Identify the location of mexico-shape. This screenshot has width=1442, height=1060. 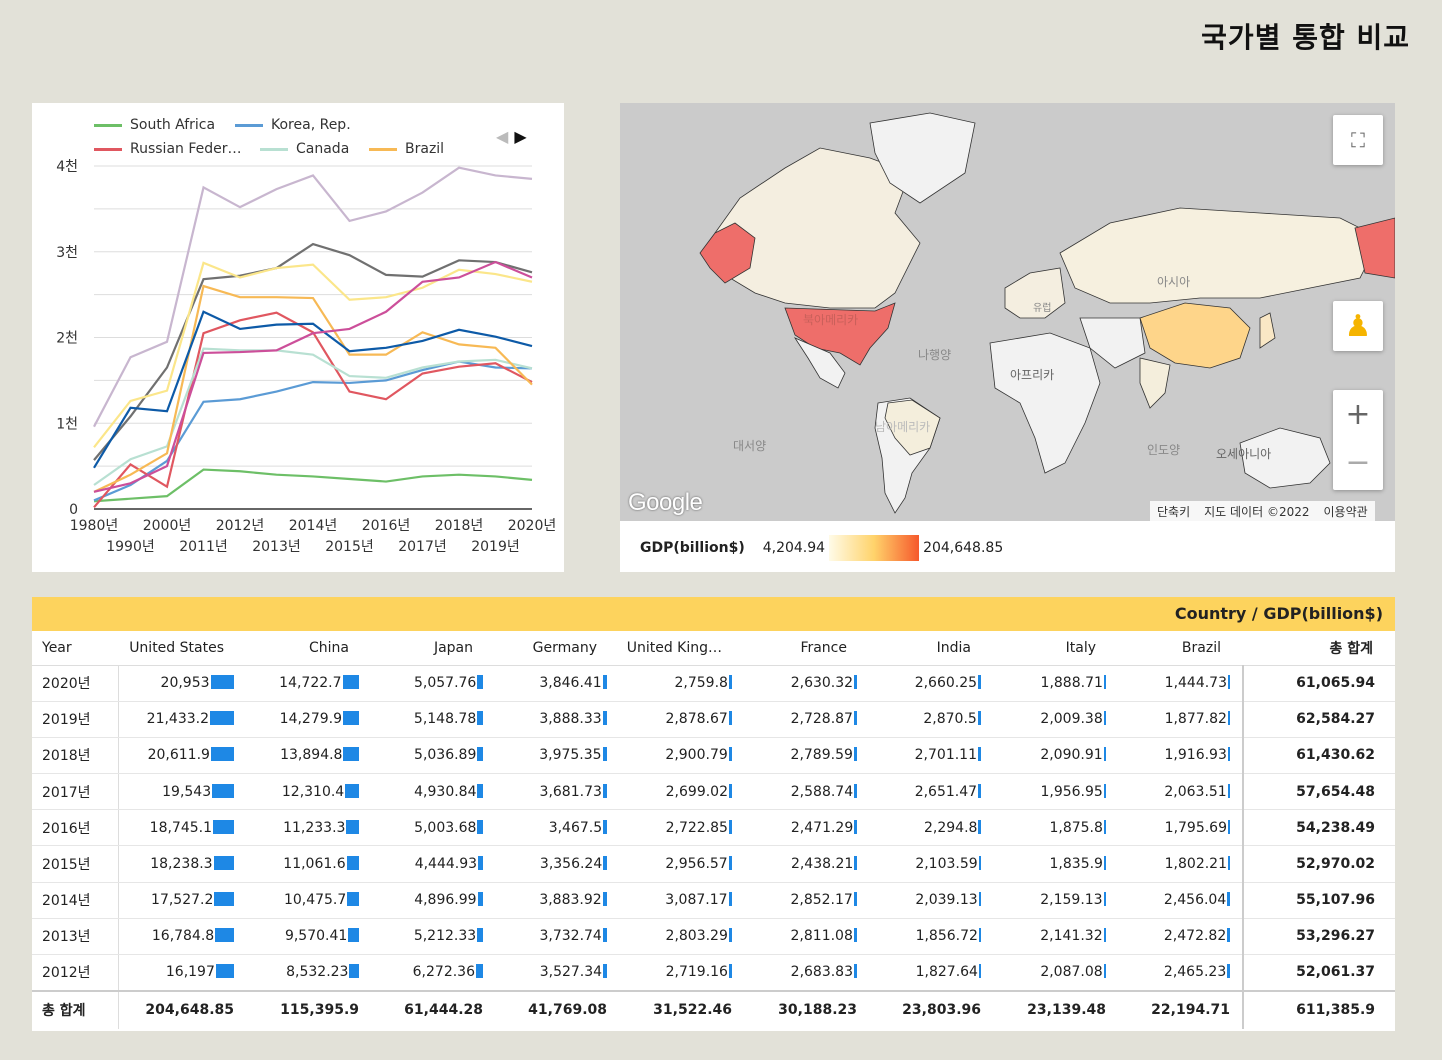
(819, 363).